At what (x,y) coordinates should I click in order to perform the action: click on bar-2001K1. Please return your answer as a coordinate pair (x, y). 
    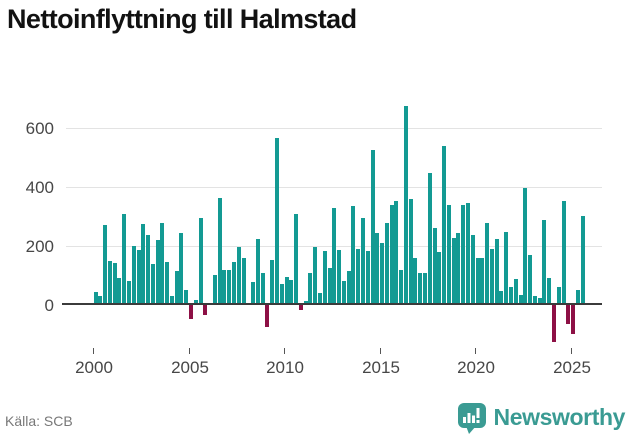
    Looking at the image, I should click on (114, 284).